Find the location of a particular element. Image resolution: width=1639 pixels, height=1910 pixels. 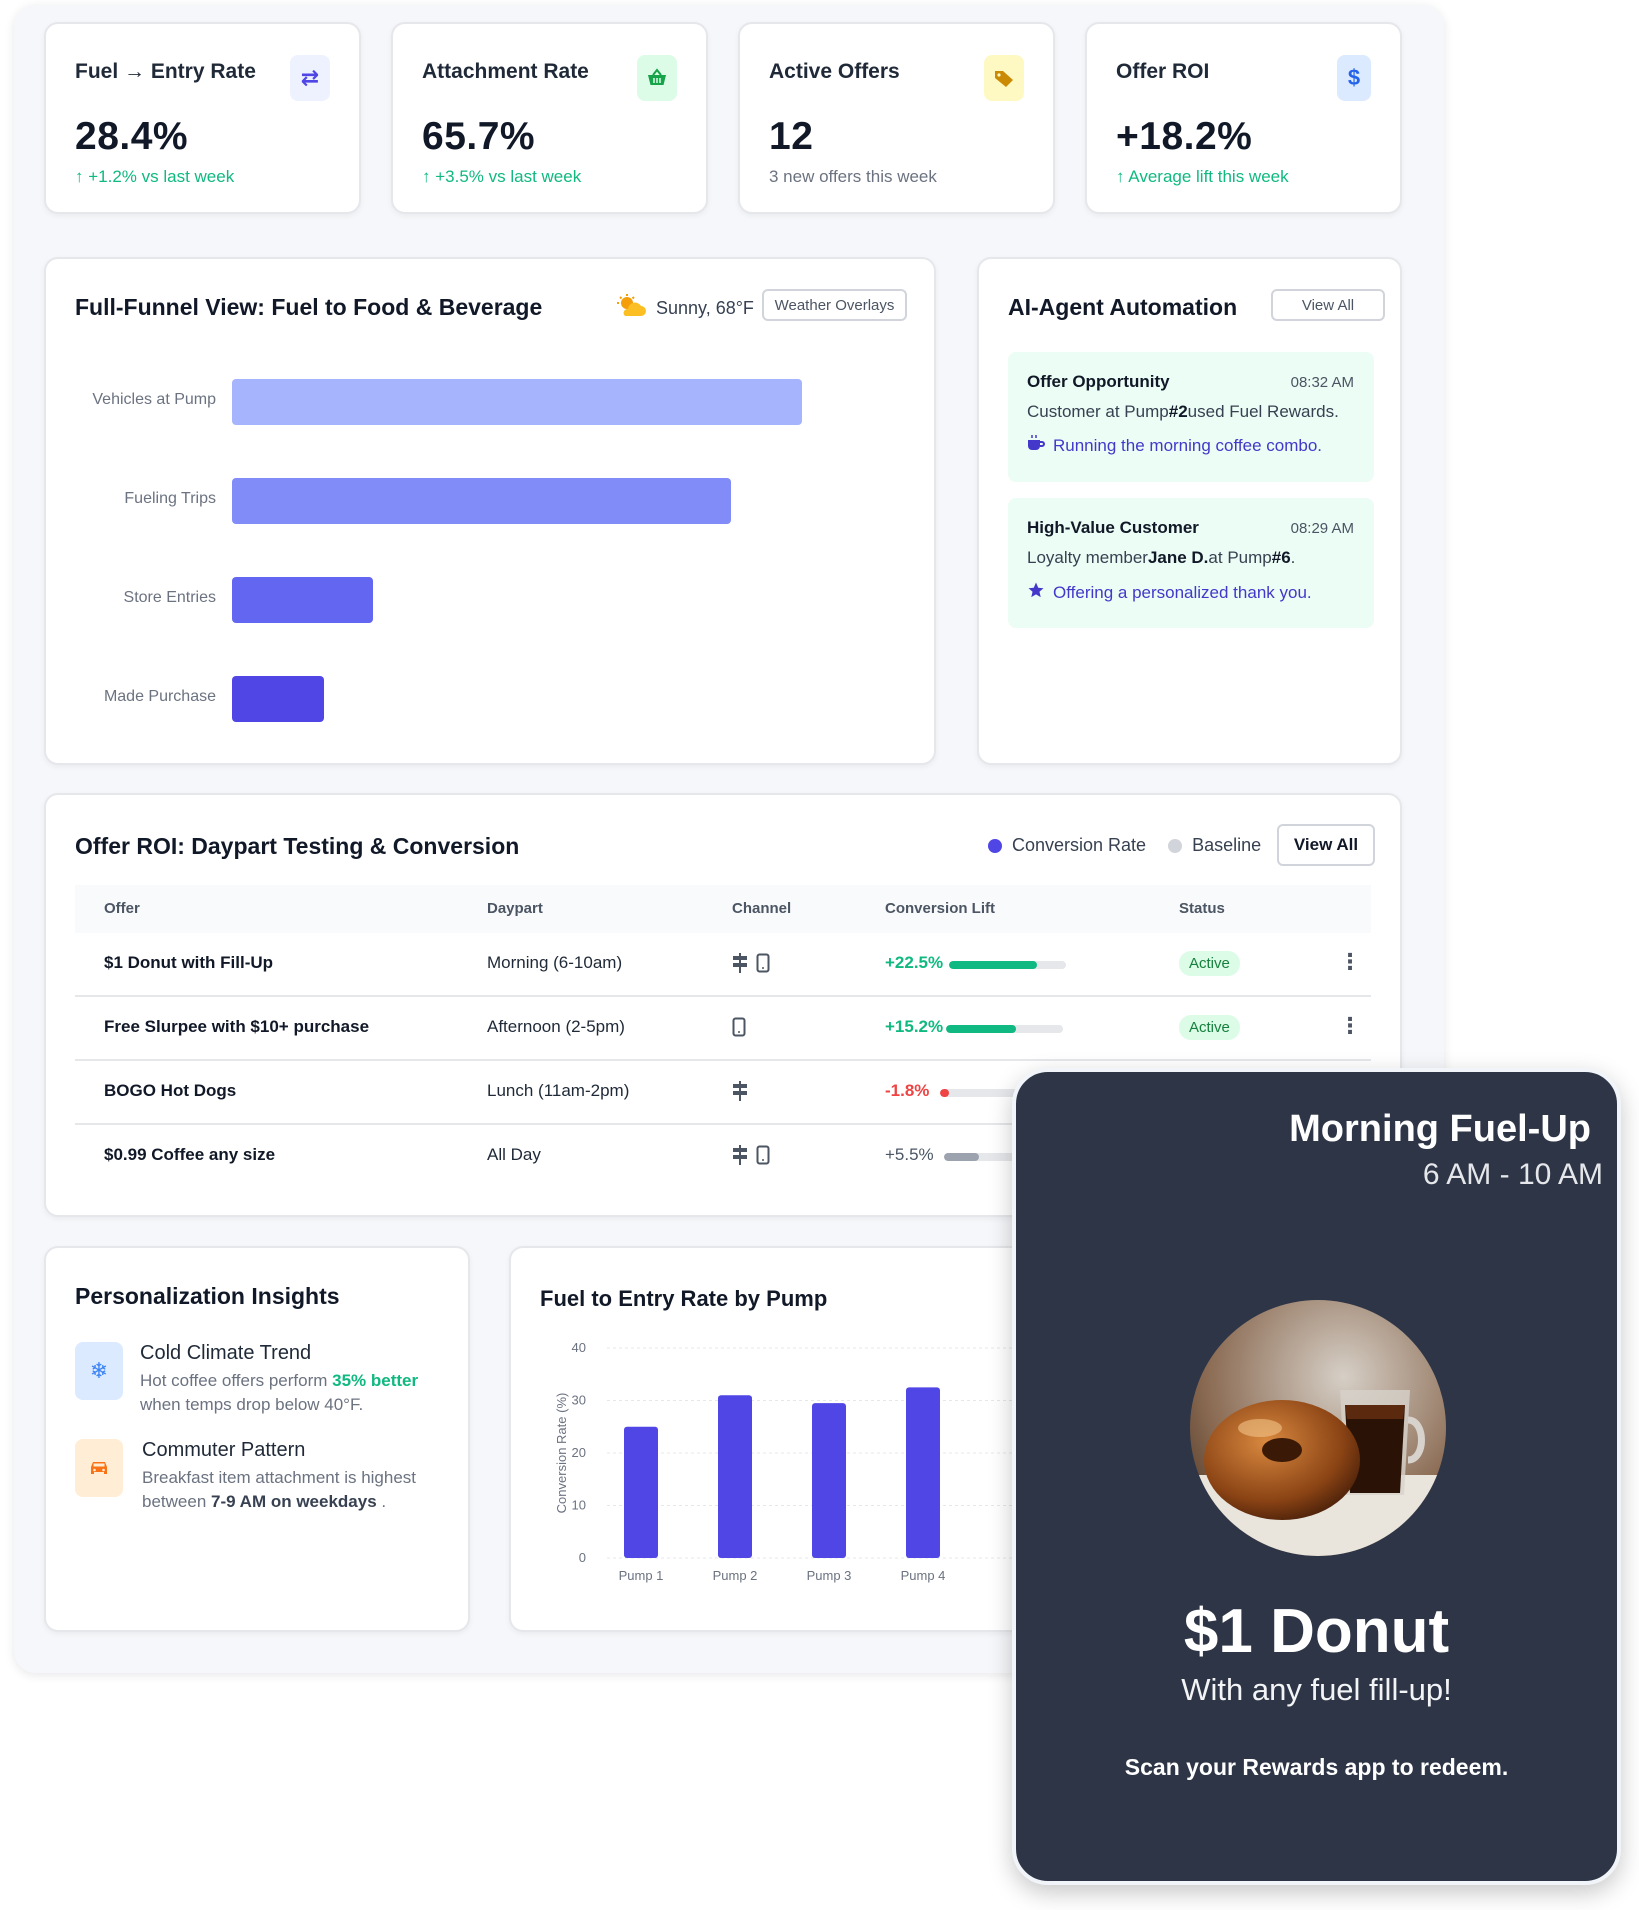

roi-view-all-button: View All is located at coordinates (1326, 845).